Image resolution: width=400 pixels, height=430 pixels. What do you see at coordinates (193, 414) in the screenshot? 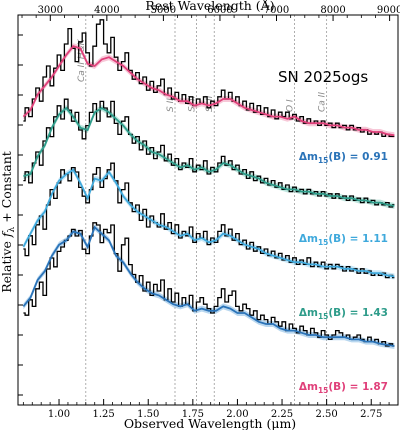
I see `x-tick-label: 1.75` at bounding box center [193, 414].